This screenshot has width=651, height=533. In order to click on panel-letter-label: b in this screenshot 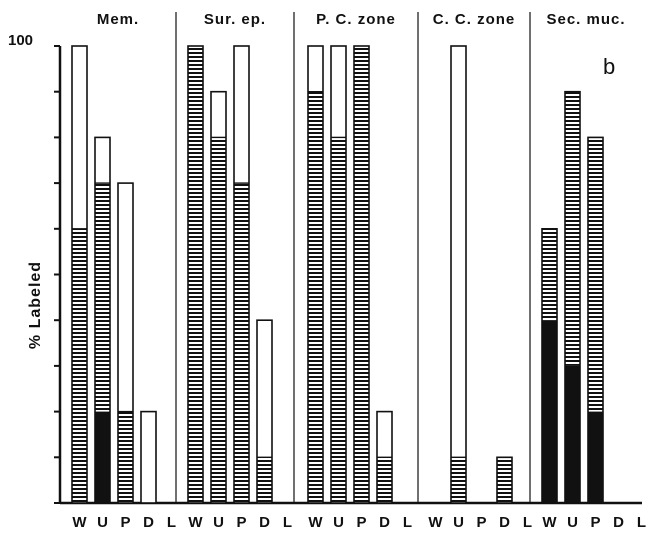, I will do `click(609, 66)`.